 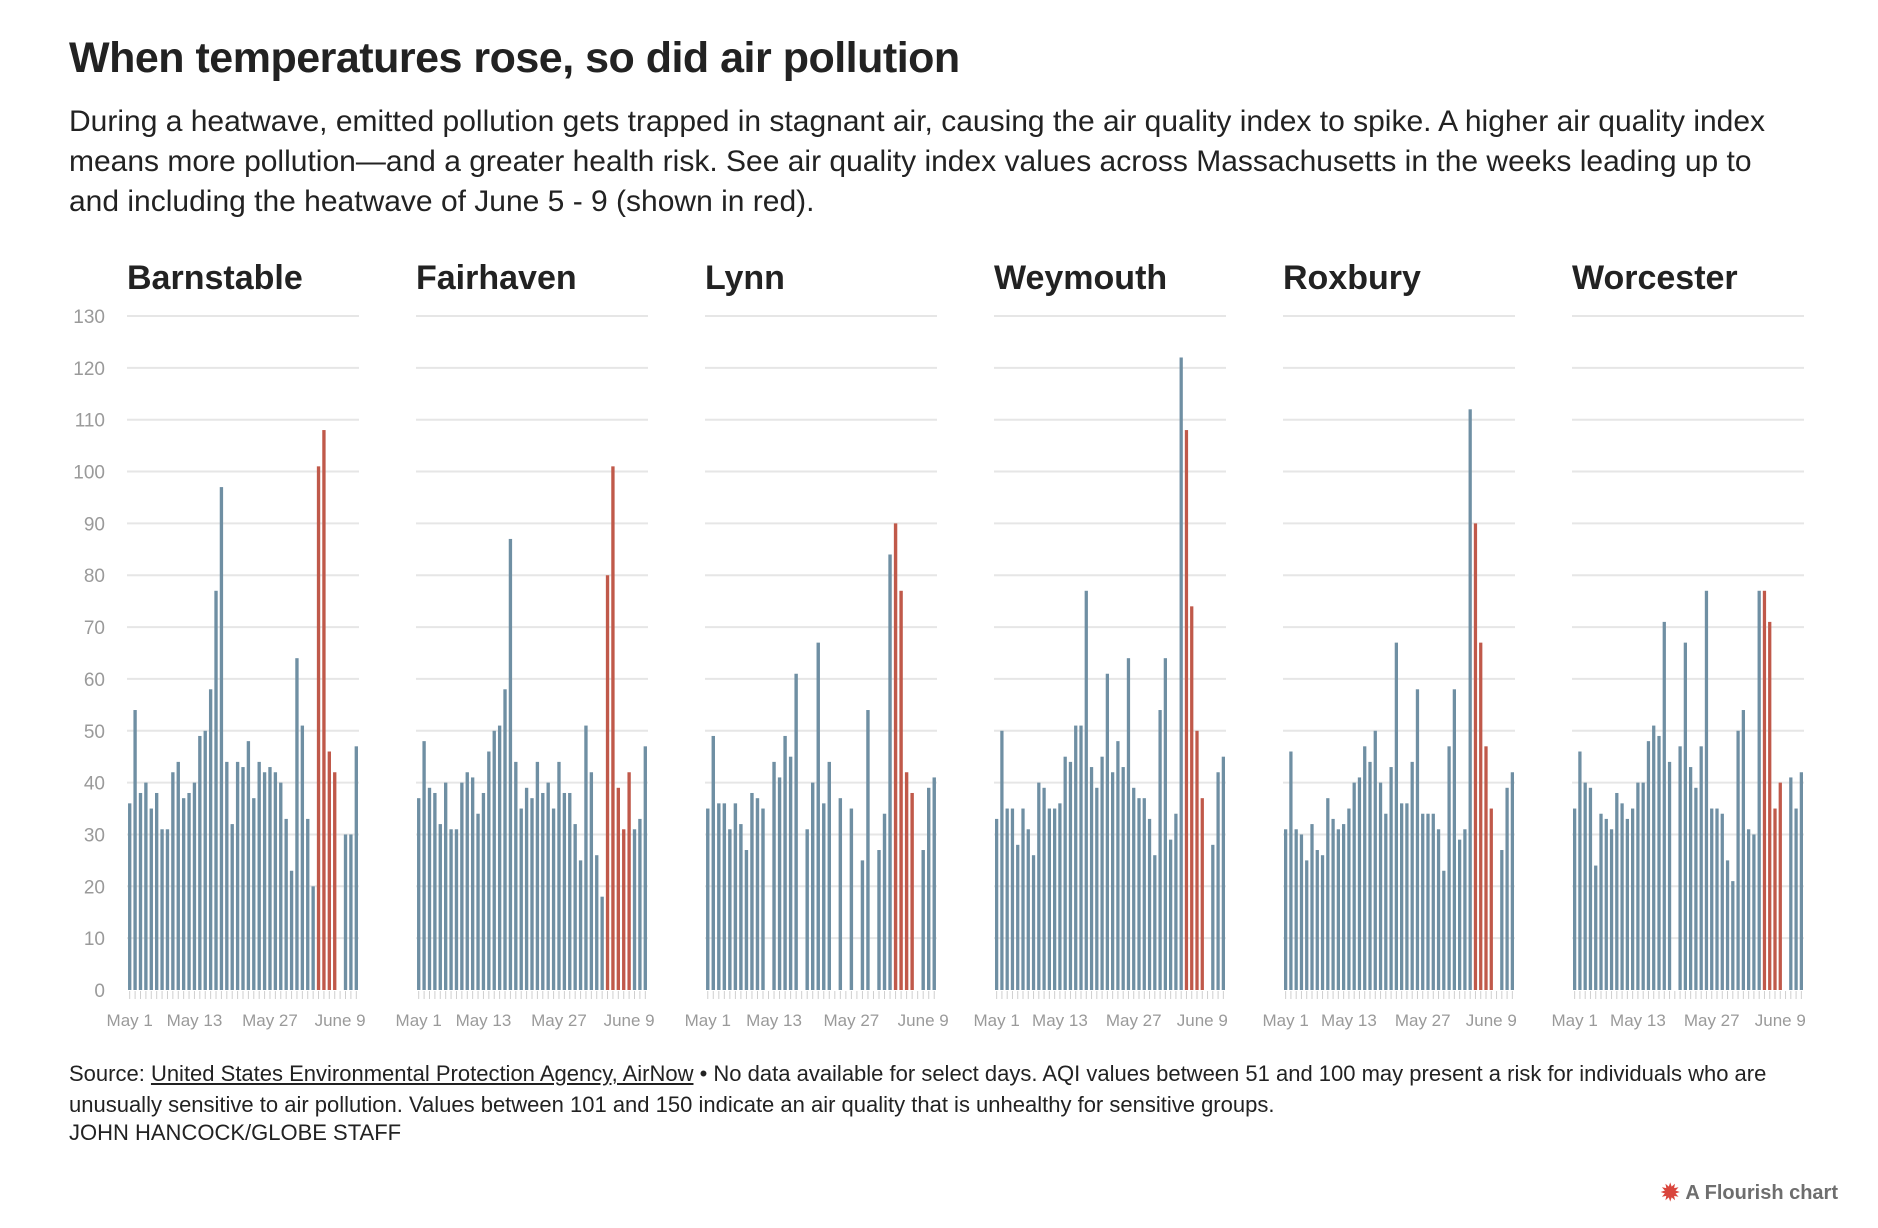 What do you see at coordinates (1749, 1193) in the screenshot?
I see `flourish-badge: ✹ A Flourish chart` at bounding box center [1749, 1193].